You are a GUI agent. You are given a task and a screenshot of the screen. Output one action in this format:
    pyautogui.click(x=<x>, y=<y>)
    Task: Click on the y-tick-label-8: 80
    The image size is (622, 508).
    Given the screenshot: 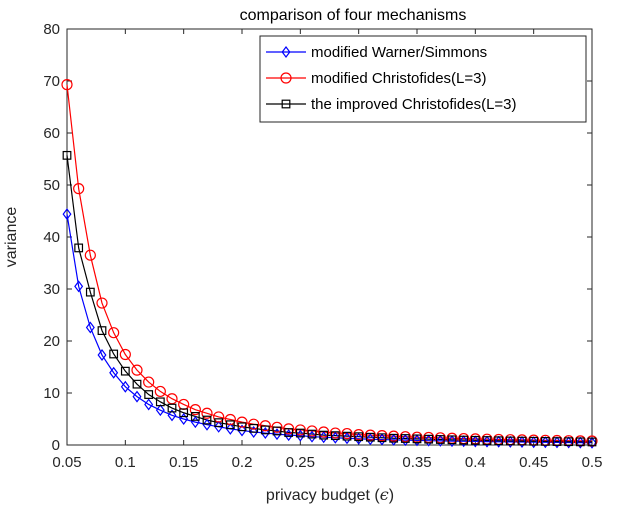 What is the action you would take?
    pyautogui.click(x=51, y=29)
    